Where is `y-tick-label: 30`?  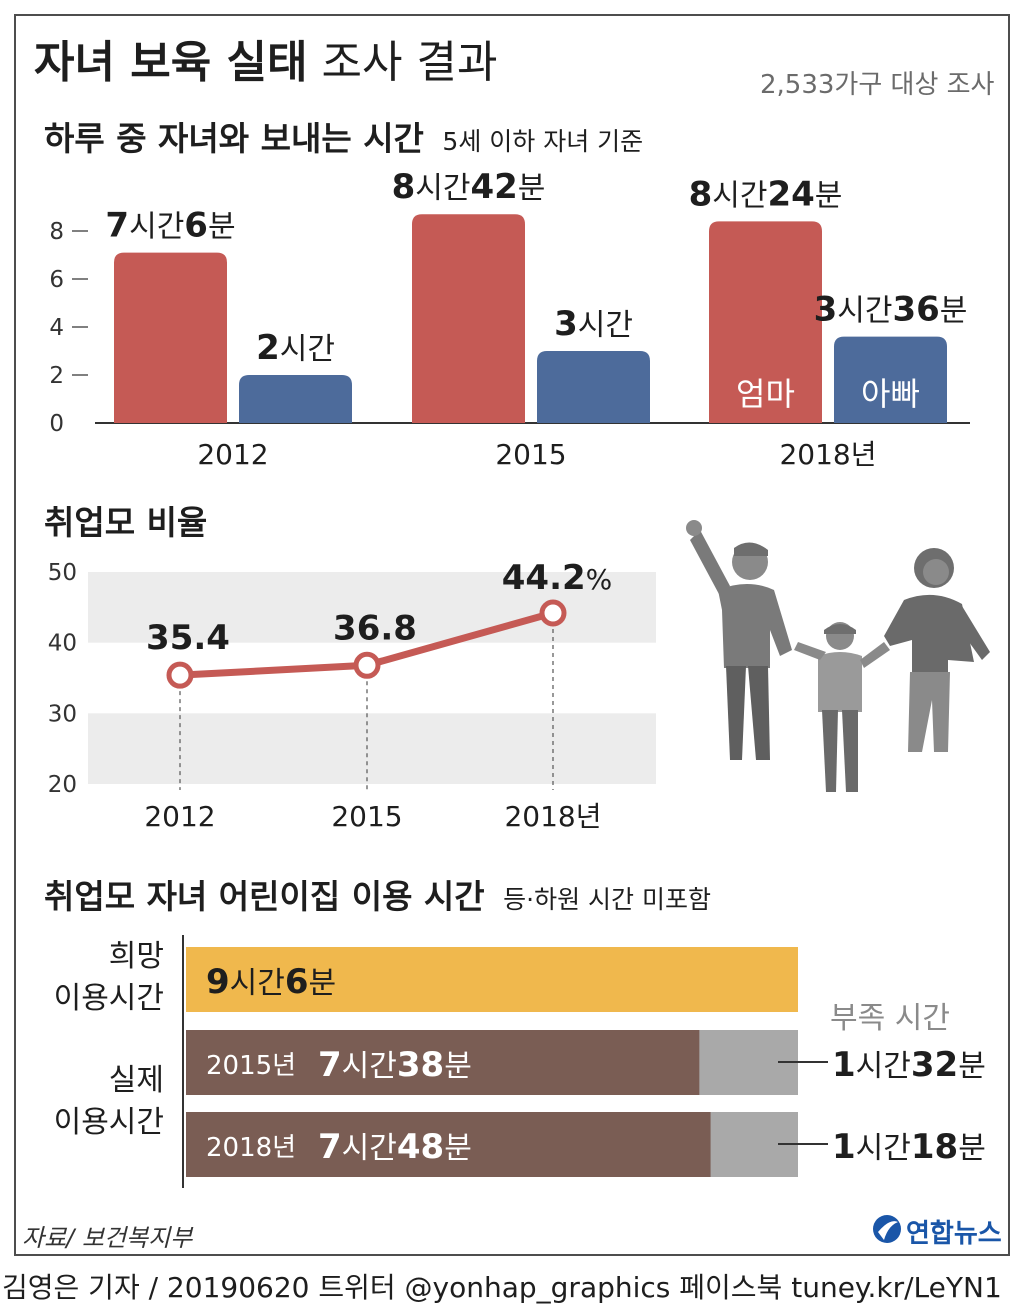 y-tick-label: 30 is located at coordinates (62, 714).